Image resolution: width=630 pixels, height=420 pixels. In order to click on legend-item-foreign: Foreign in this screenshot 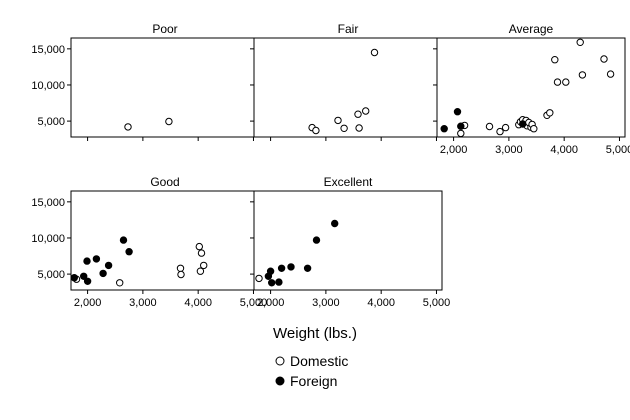, I will do `click(306, 381)`.